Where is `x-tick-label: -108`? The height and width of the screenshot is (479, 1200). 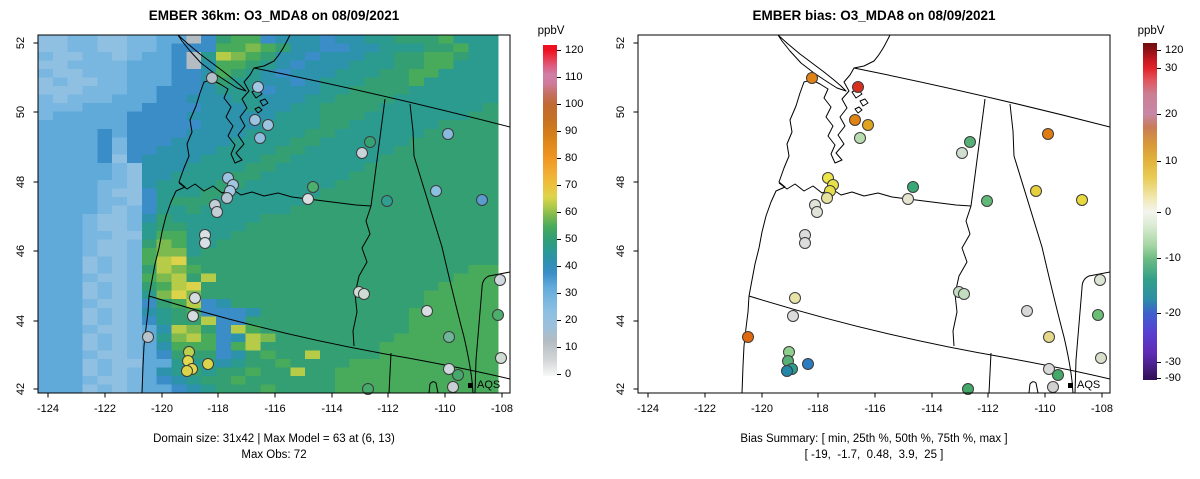
x-tick-label: -108 is located at coordinates (502, 409).